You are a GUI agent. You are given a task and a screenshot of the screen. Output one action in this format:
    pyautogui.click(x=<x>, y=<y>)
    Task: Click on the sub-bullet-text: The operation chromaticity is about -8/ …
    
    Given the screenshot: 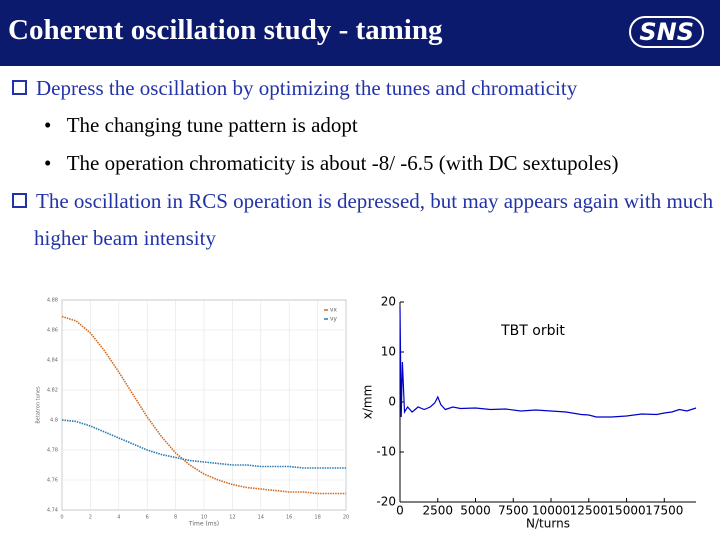 What is the action you would take?
    pyautogui.click(x=342, y=163)
    